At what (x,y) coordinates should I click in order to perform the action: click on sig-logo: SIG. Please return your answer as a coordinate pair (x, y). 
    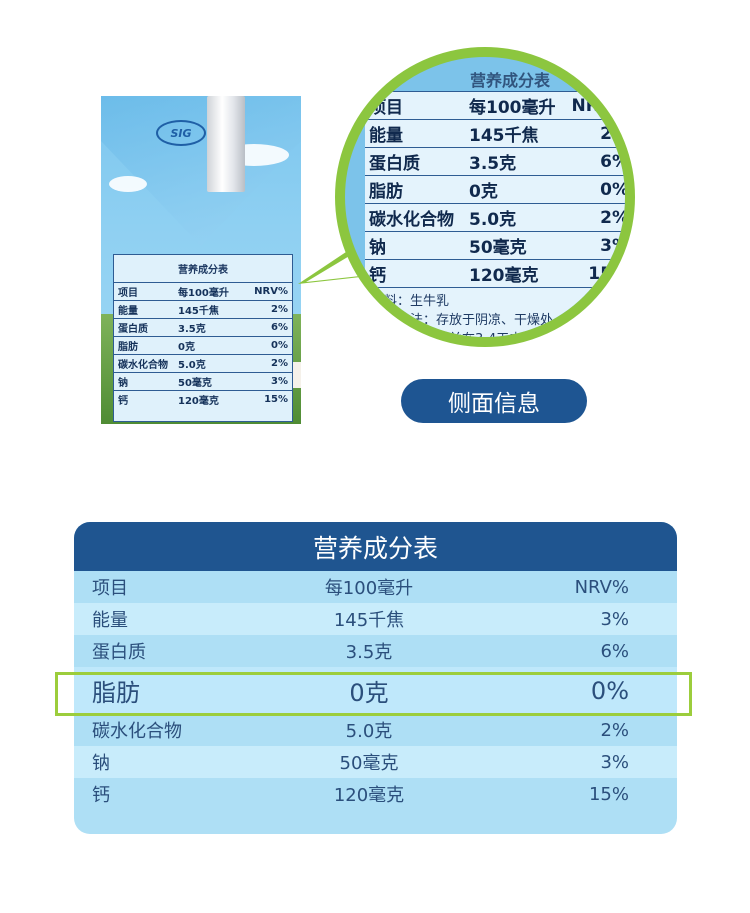
    Looking at the image, I should click on (181, 133).